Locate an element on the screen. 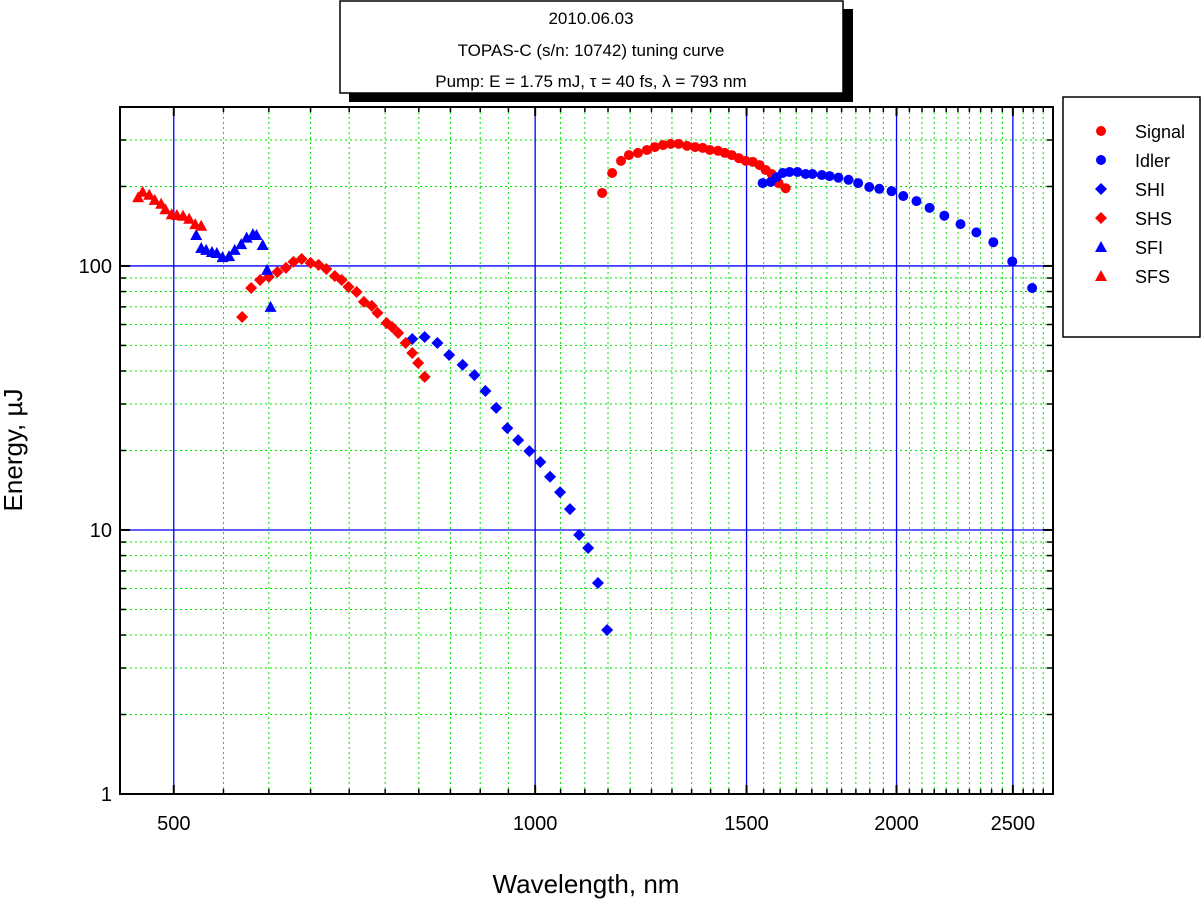  x-tick-label: 2500 is located at coordinates (1013, 824).